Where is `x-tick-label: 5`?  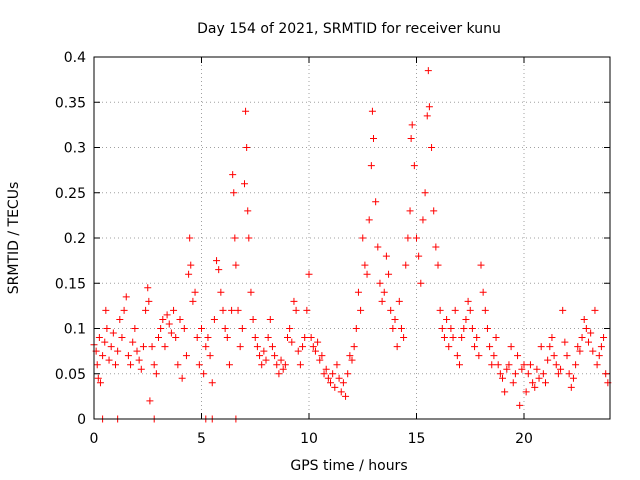
x-tick-label: 5 is located at coordinates (201, 439).